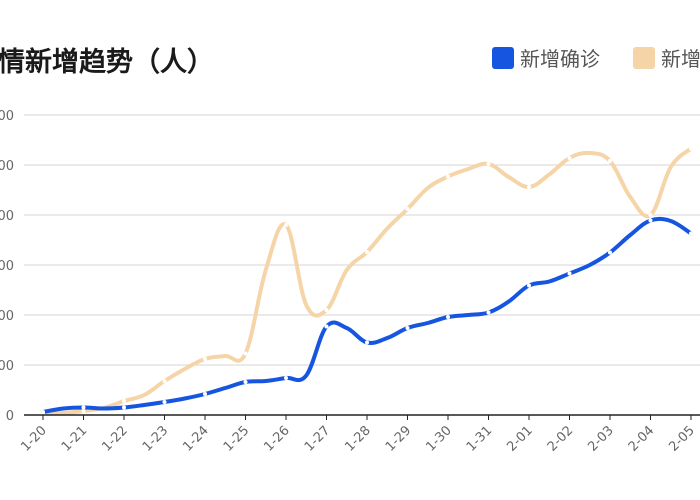 This screenshot has height=500, width=700. Describe the element at coordinates (644, 58) in the screenshot. I see `legend-swatch-suspected` at that location.